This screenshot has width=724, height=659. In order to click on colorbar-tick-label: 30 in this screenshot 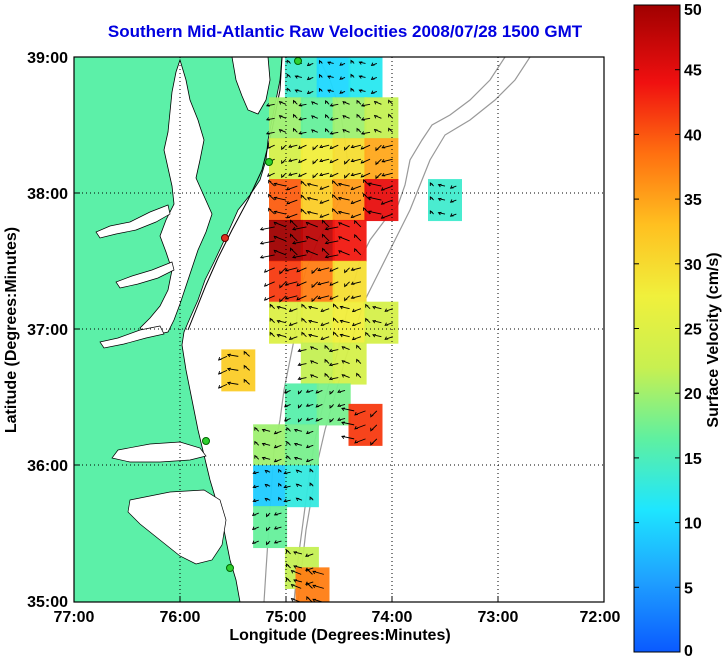, I will do `click(693, 265)`.